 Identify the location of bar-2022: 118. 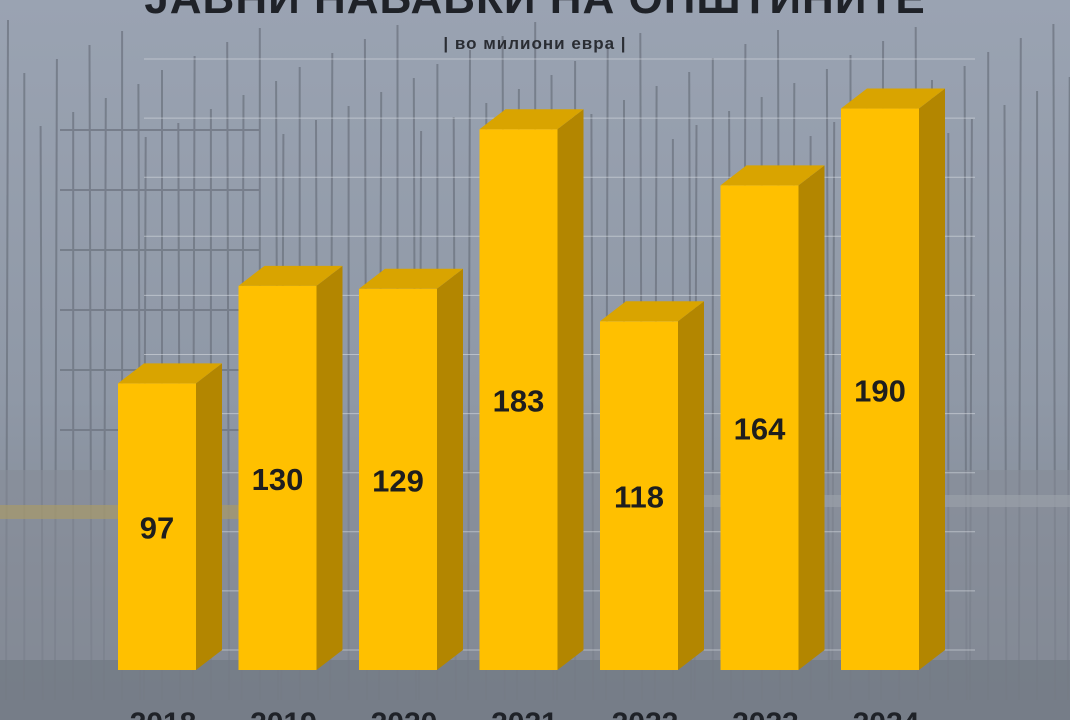
(652, 485).